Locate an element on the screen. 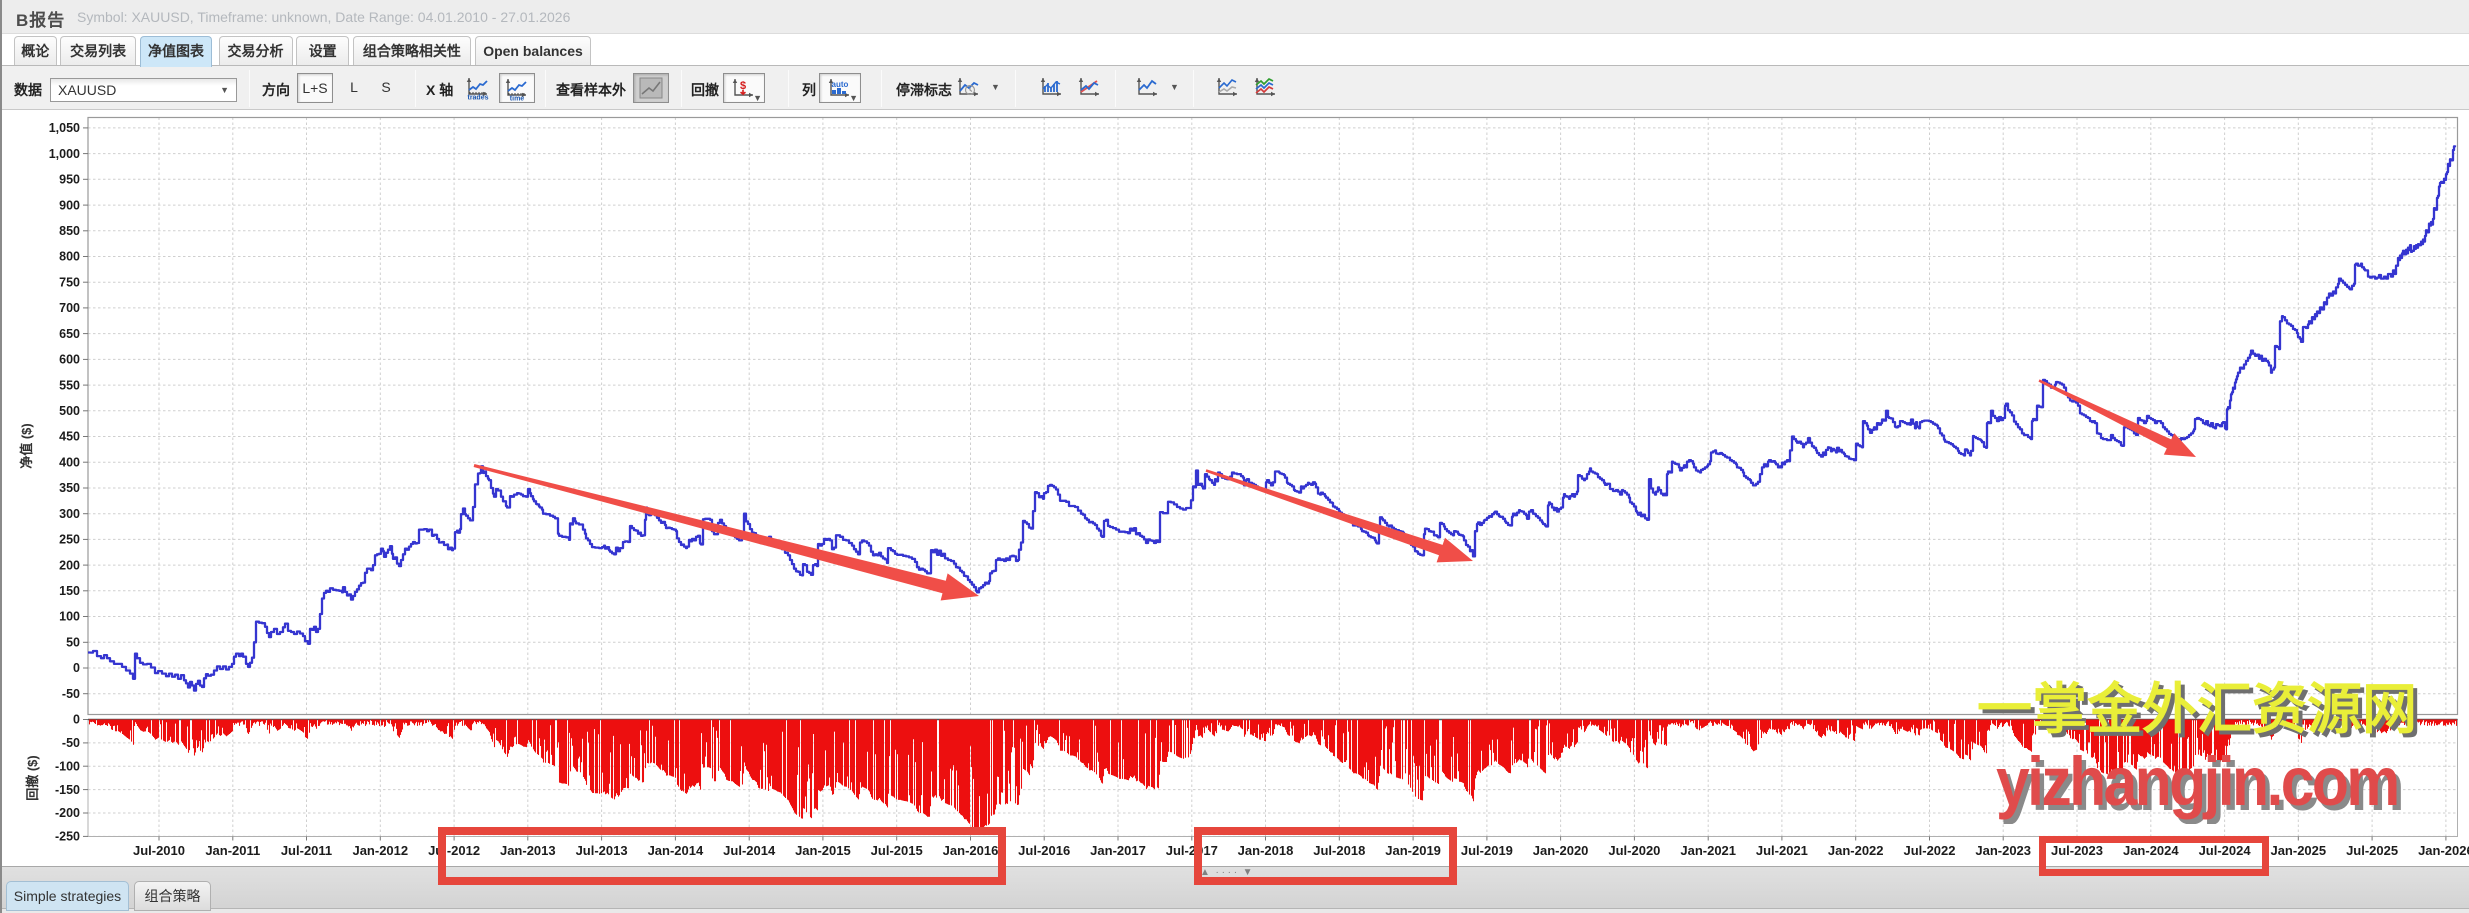 Image resolution: width=2469 pixels, height=913 pixels. svg-text: 净值 ($) is located at coordinates (26, 446).